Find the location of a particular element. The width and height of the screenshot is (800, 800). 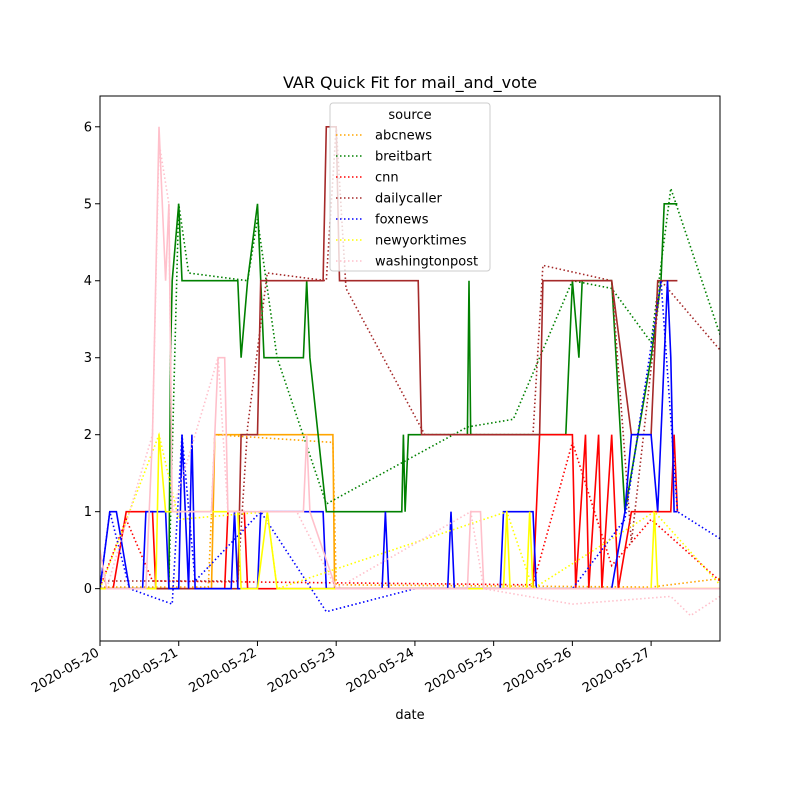

legend-label-cnn: cnn is located at coordinates (387, 178).